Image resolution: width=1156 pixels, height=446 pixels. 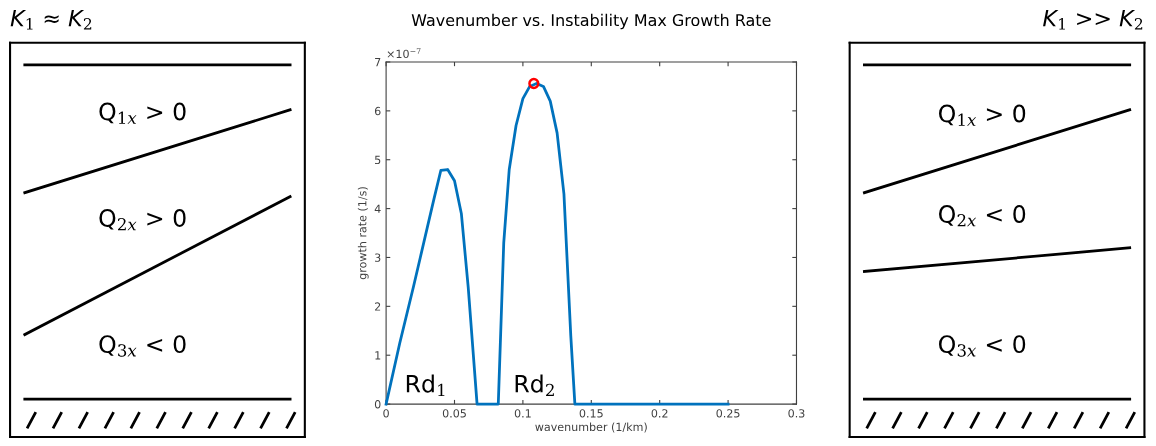 I want to click on text: Q$_{2x}$ > 0, so click(x=142, y=220).